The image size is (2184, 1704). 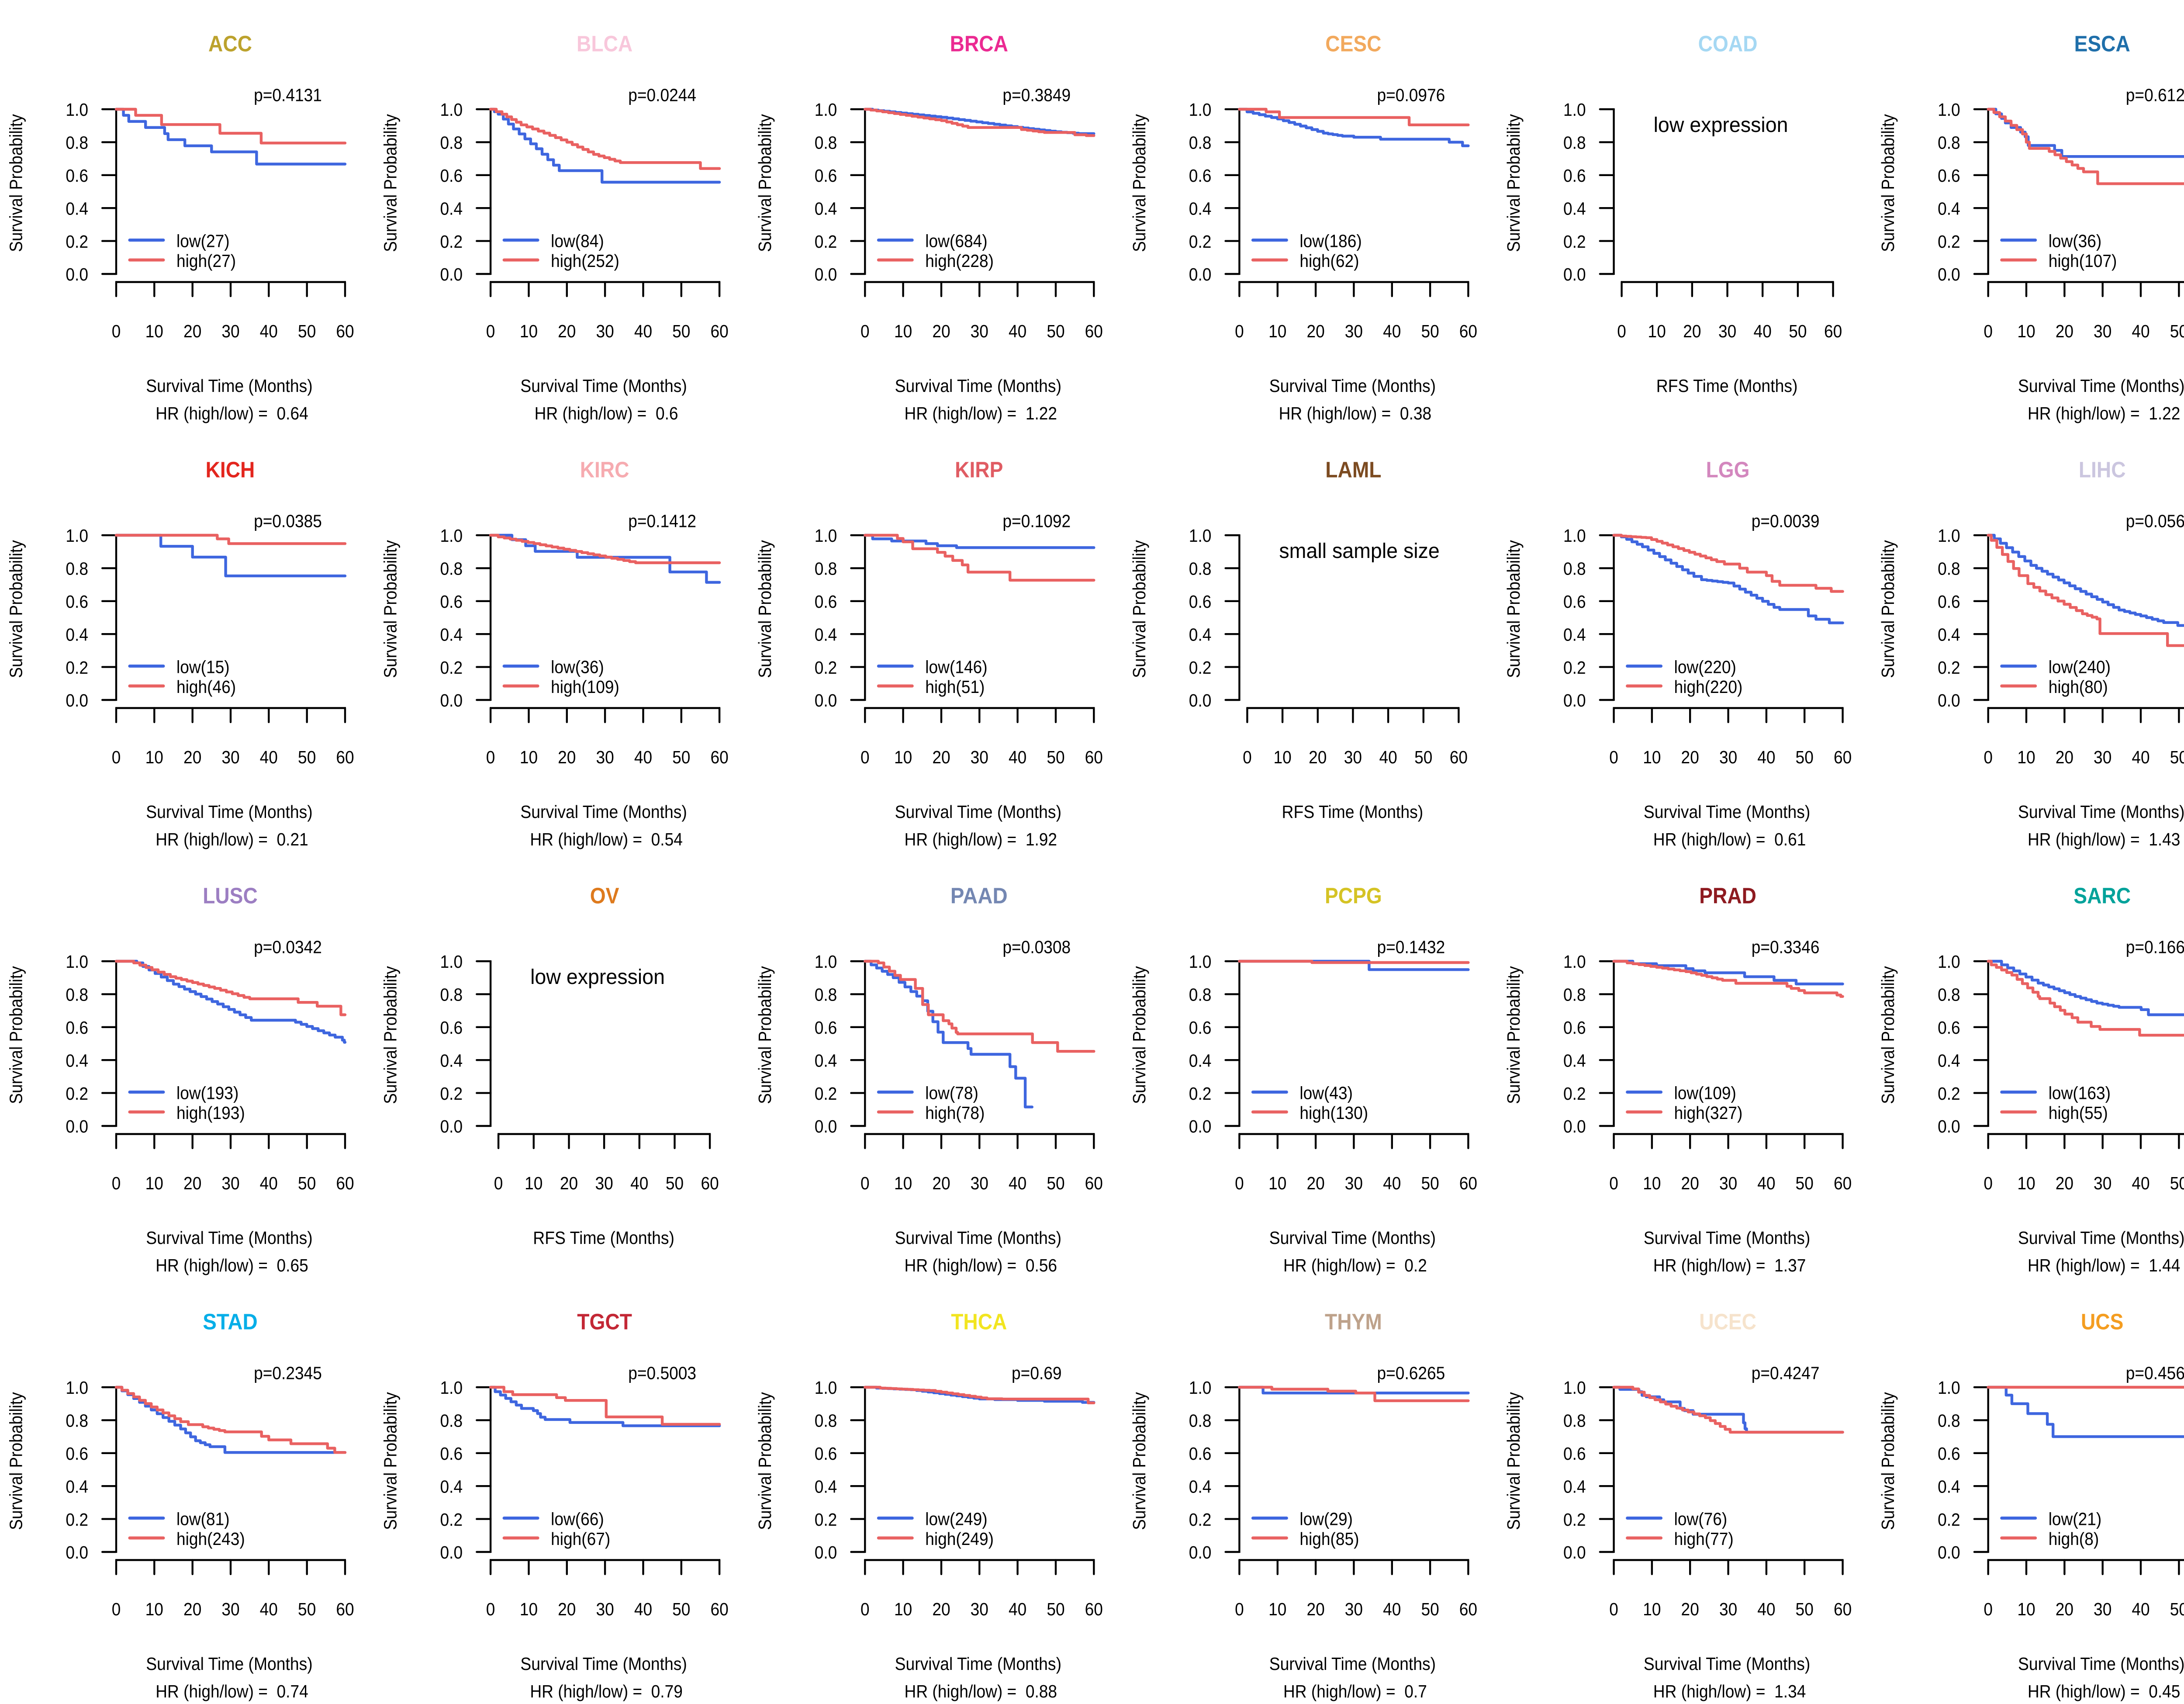 I want to click on svg-text: low(684), so click(x=956, y=241).